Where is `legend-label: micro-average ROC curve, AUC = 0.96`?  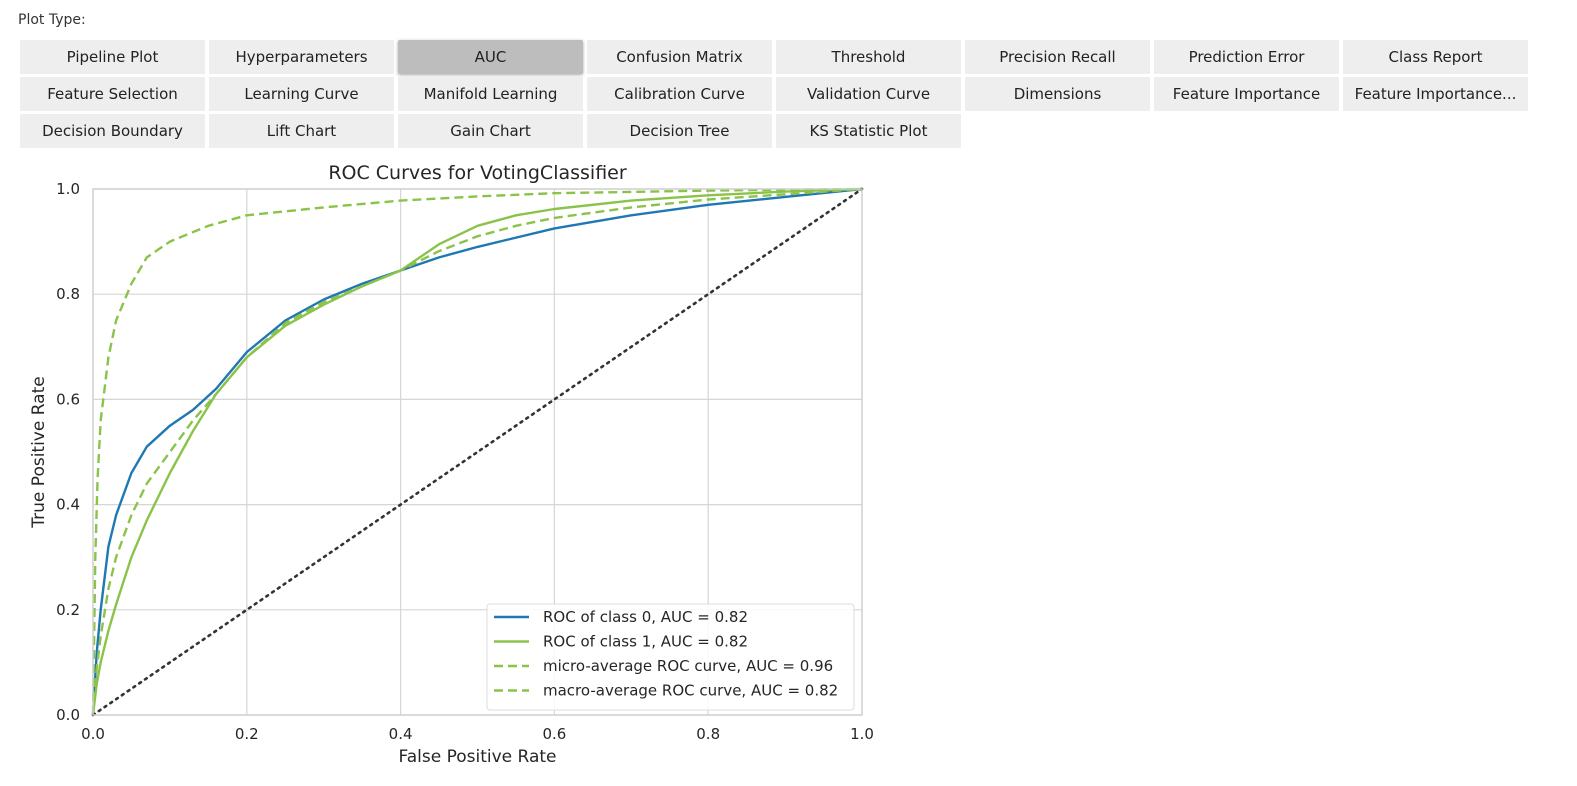 legend-label: micro-average ROC curve, AUC = 0.96 is located at coordinates (688, 666).